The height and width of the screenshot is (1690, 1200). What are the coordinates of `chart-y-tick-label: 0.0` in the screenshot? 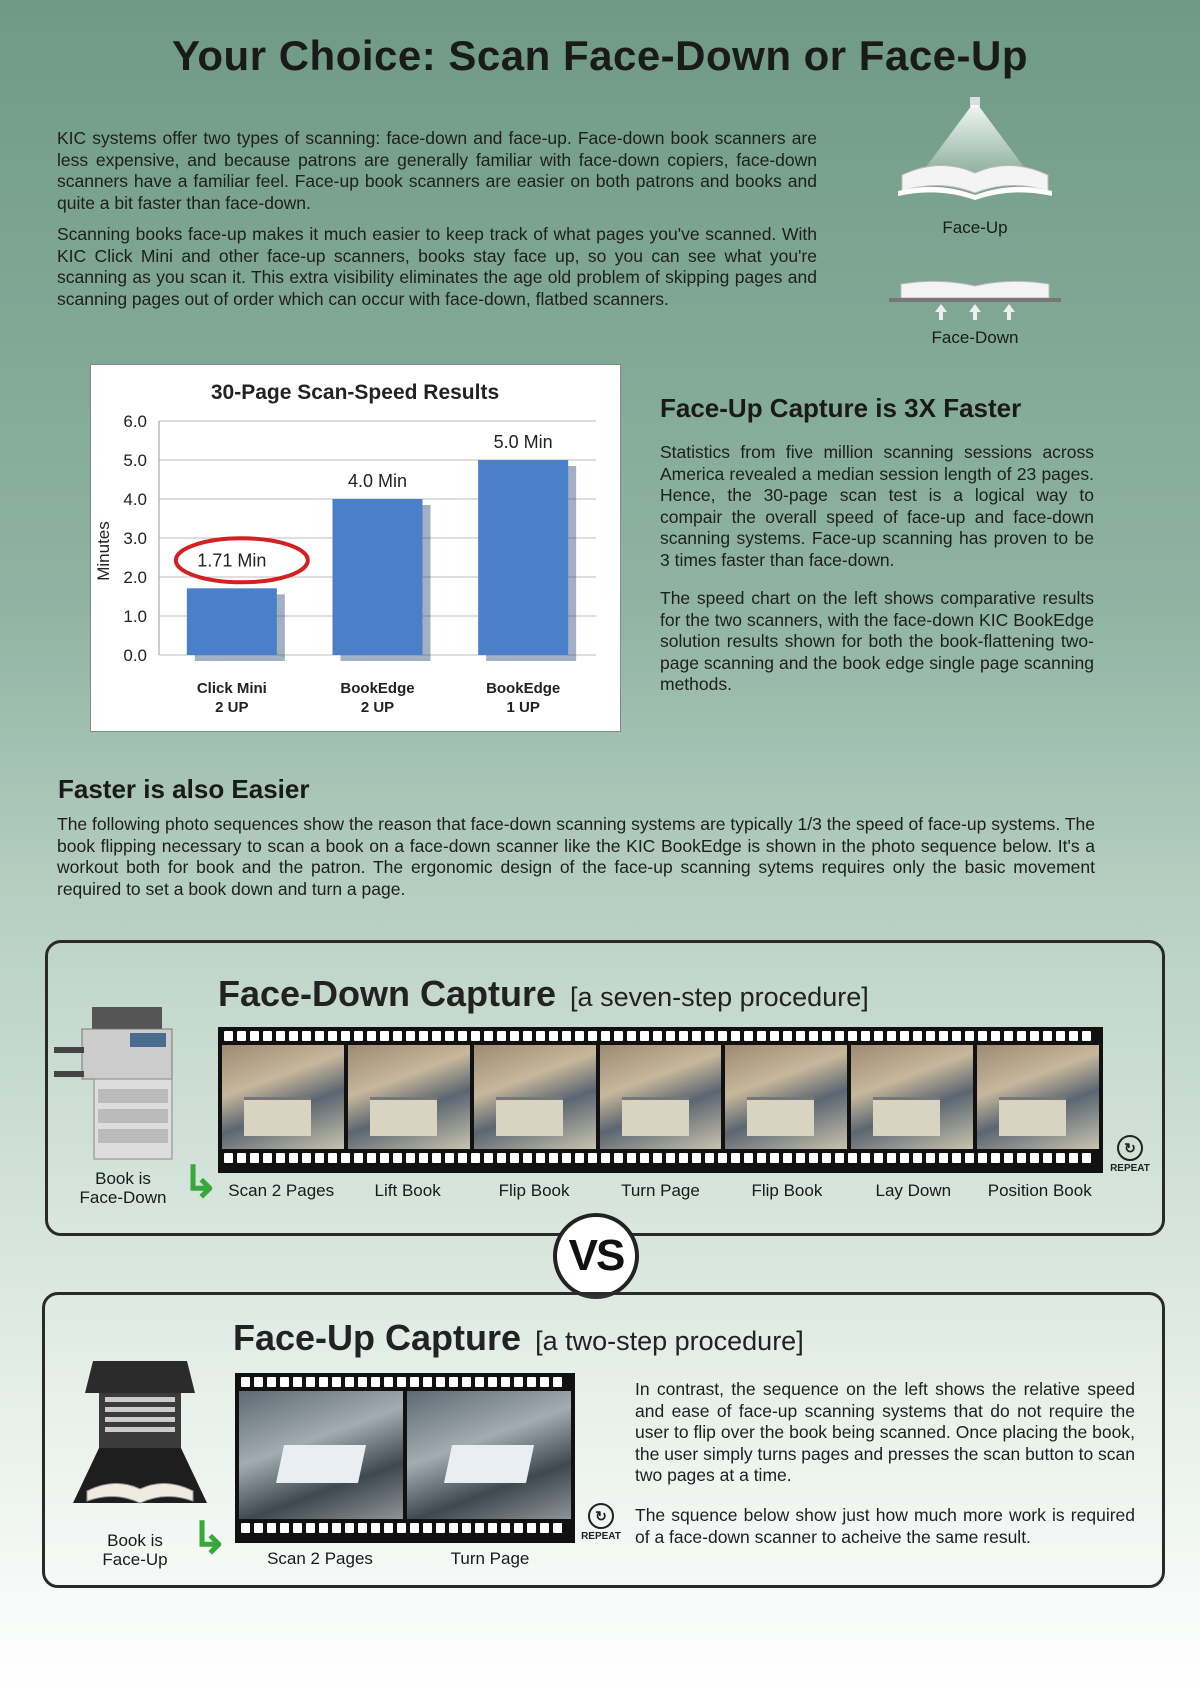 It's located at (135, 655).